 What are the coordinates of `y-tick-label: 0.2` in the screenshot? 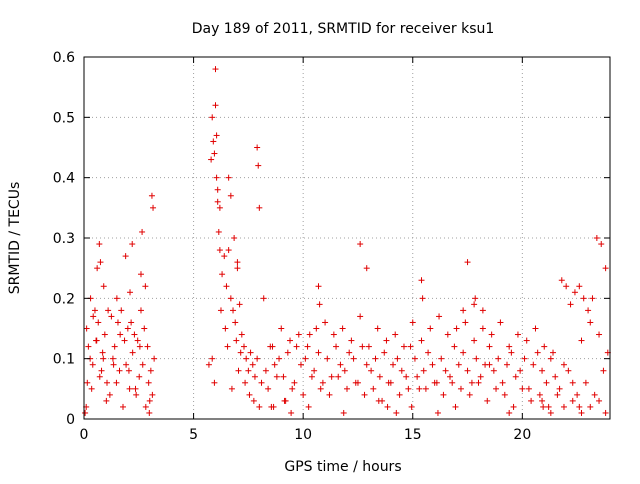 It's located at (64, 299).